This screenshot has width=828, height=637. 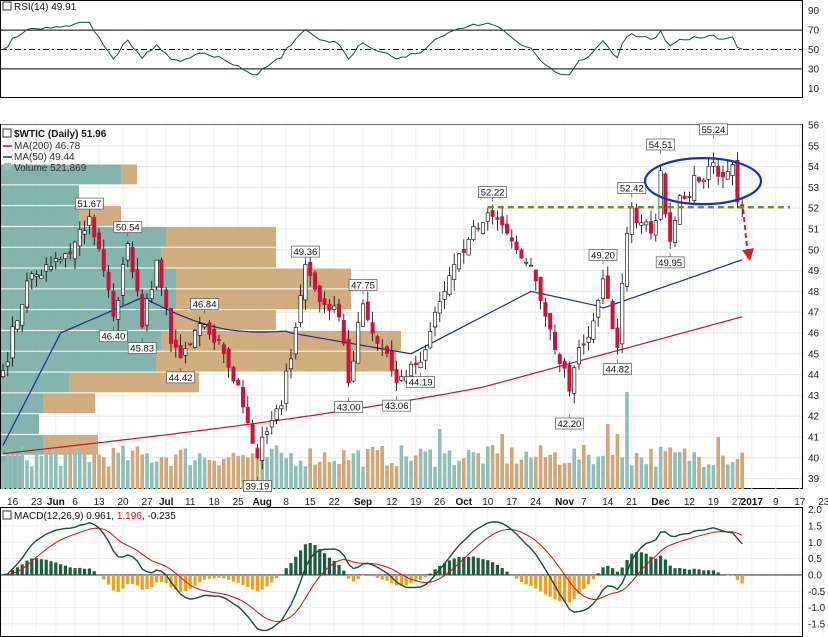 What do you see at coordinates (814, 230) in the screenshot?
I see `price-axis-tick-label: 51` at bounding box center [814, 230].